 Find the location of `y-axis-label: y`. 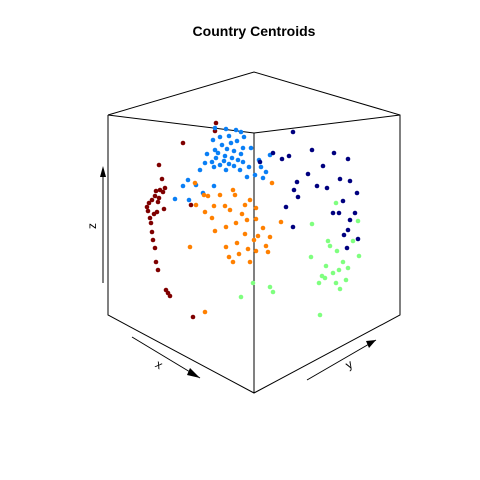

y-axis-label: y is located at coordinates (349, 364).